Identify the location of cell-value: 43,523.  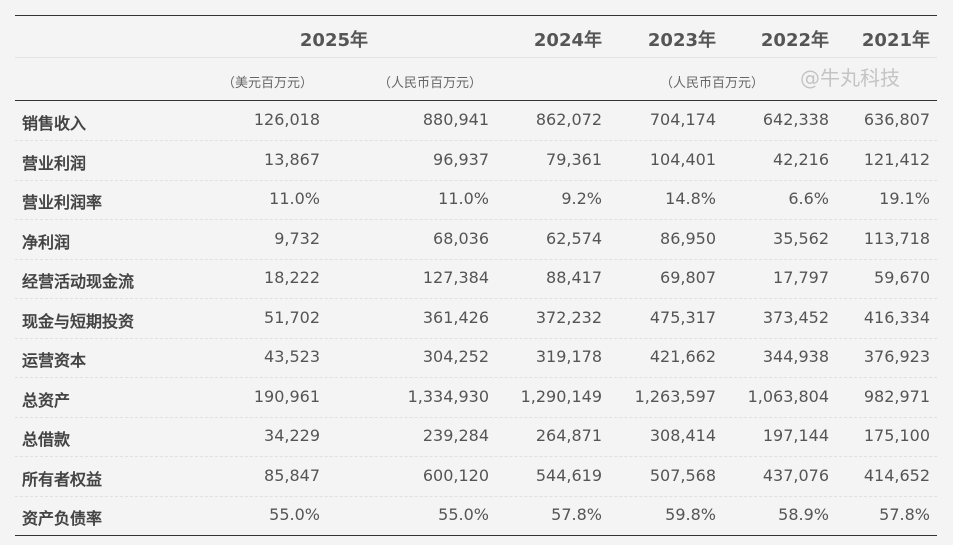
(292, 356).